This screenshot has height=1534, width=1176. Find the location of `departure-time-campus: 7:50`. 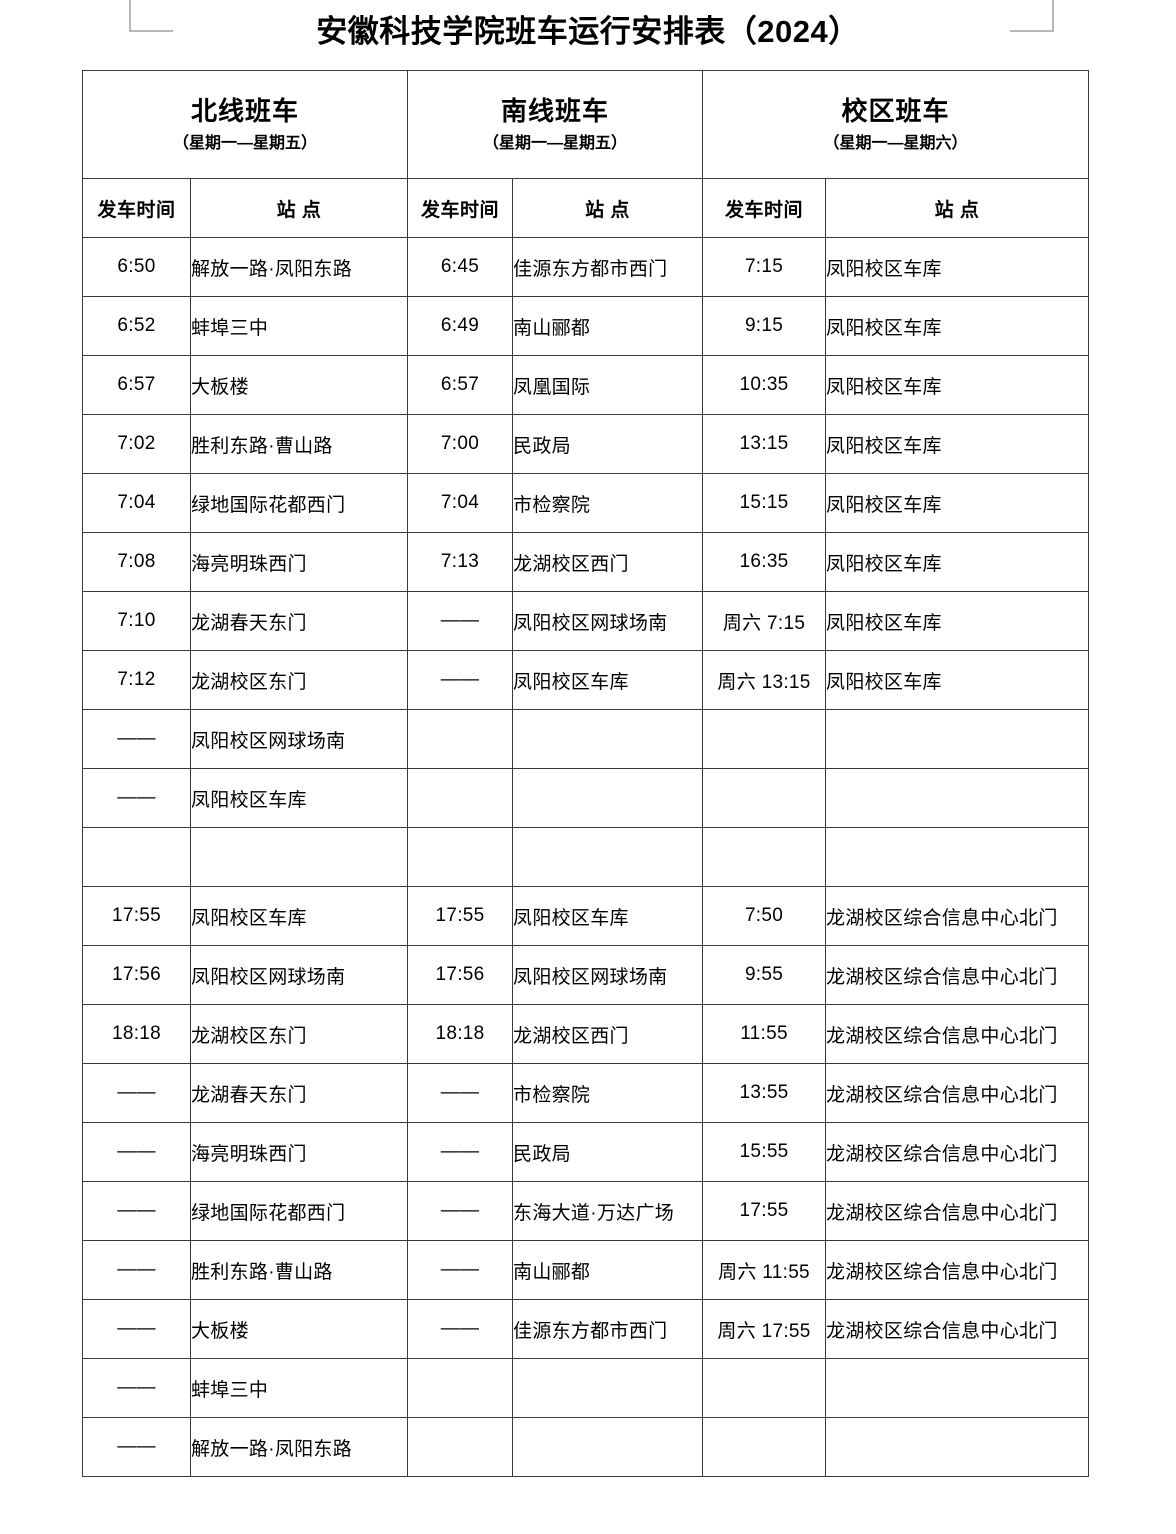

departure-time-campus: 7:50 is located at coordinates (764, 916).